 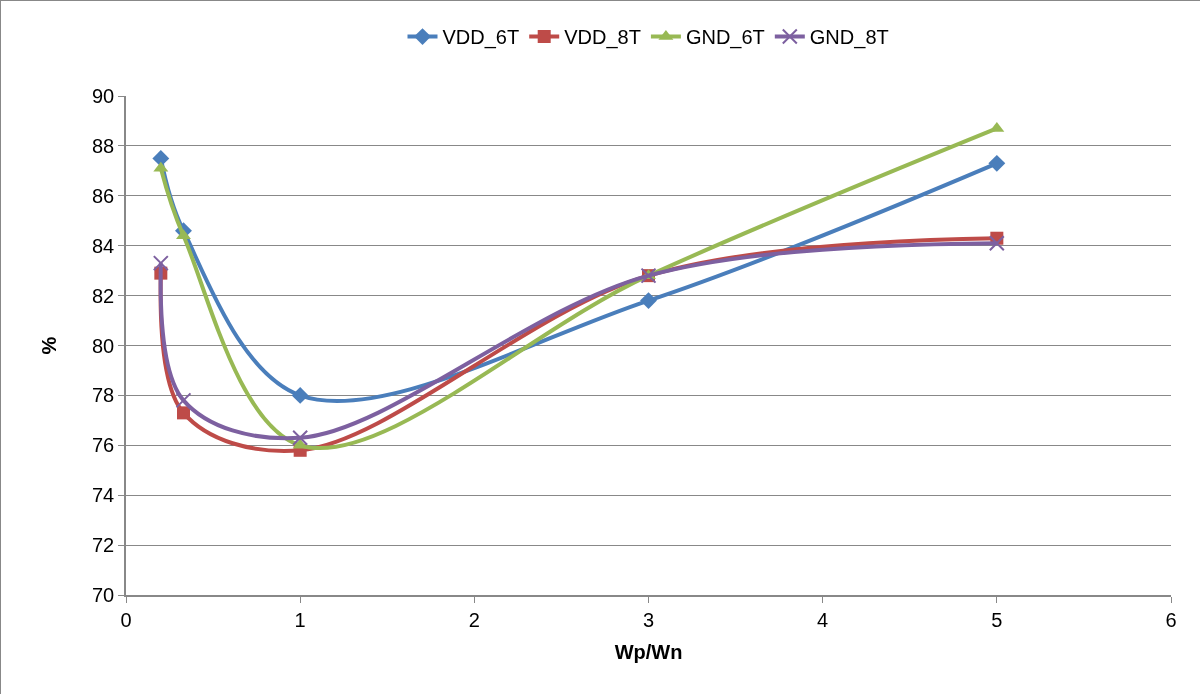 What do you see at coordinates (103, 145) in the screenshot?
I see `y-tick-label: 88` at bounding box center [103, 145].